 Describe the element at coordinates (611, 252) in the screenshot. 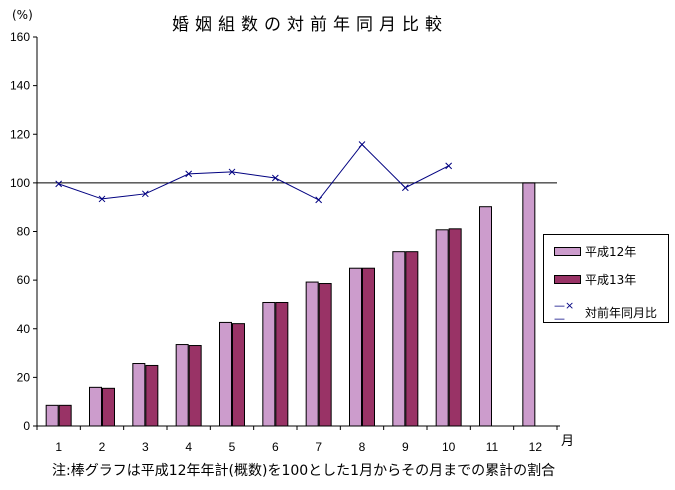

I see `legend-label: 平成12年` at that location.